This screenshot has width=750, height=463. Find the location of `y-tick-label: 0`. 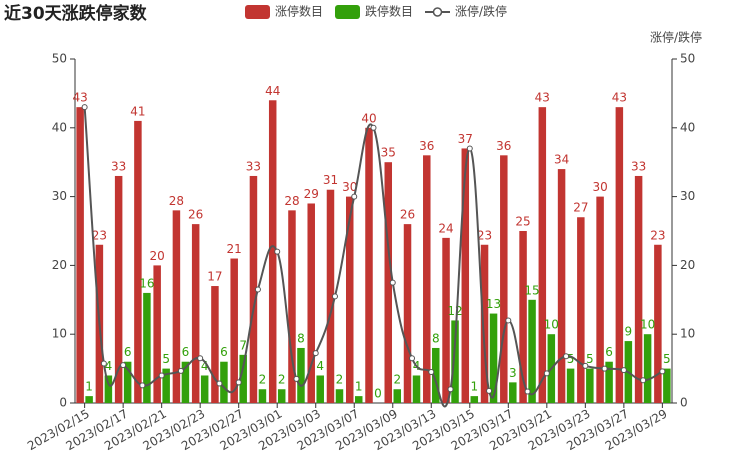

y-tick-label: 0 is located at coordinates (63, 403).